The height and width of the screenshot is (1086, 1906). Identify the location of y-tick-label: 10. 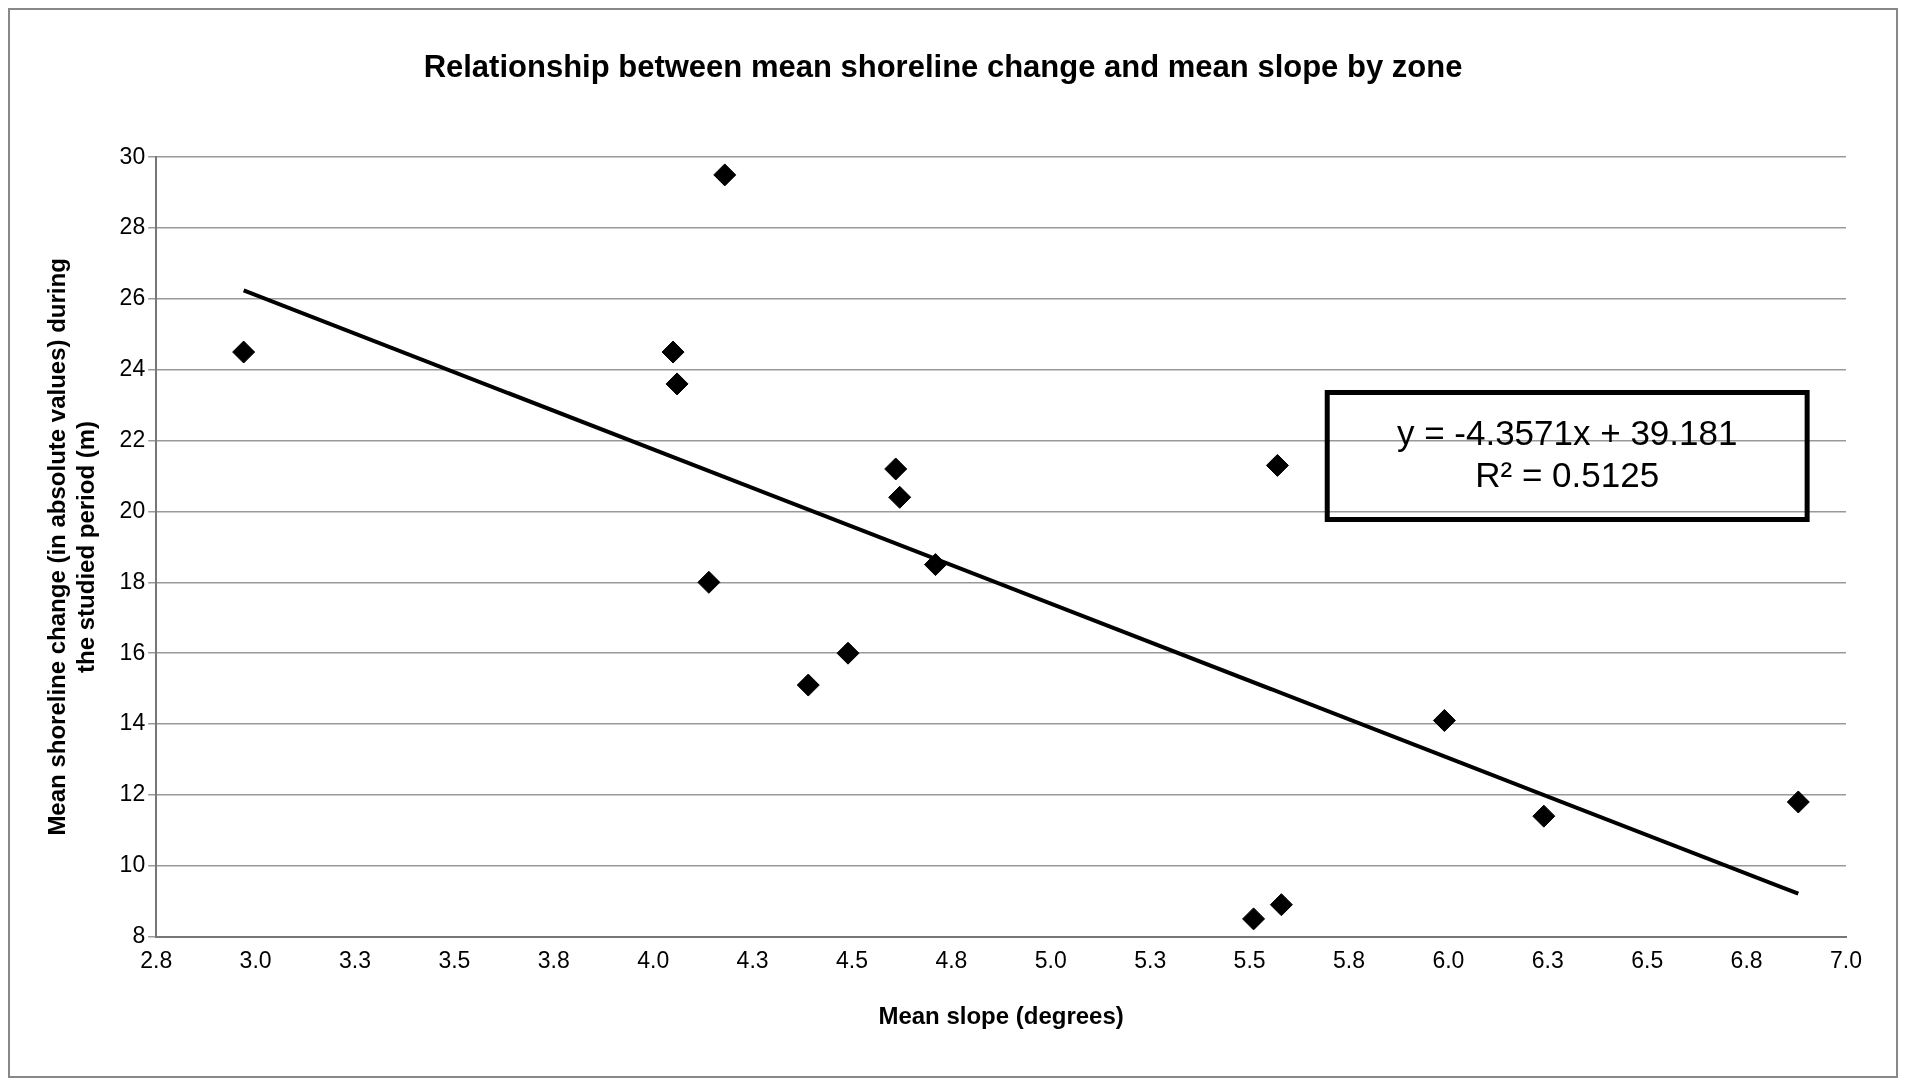
(132, 864).